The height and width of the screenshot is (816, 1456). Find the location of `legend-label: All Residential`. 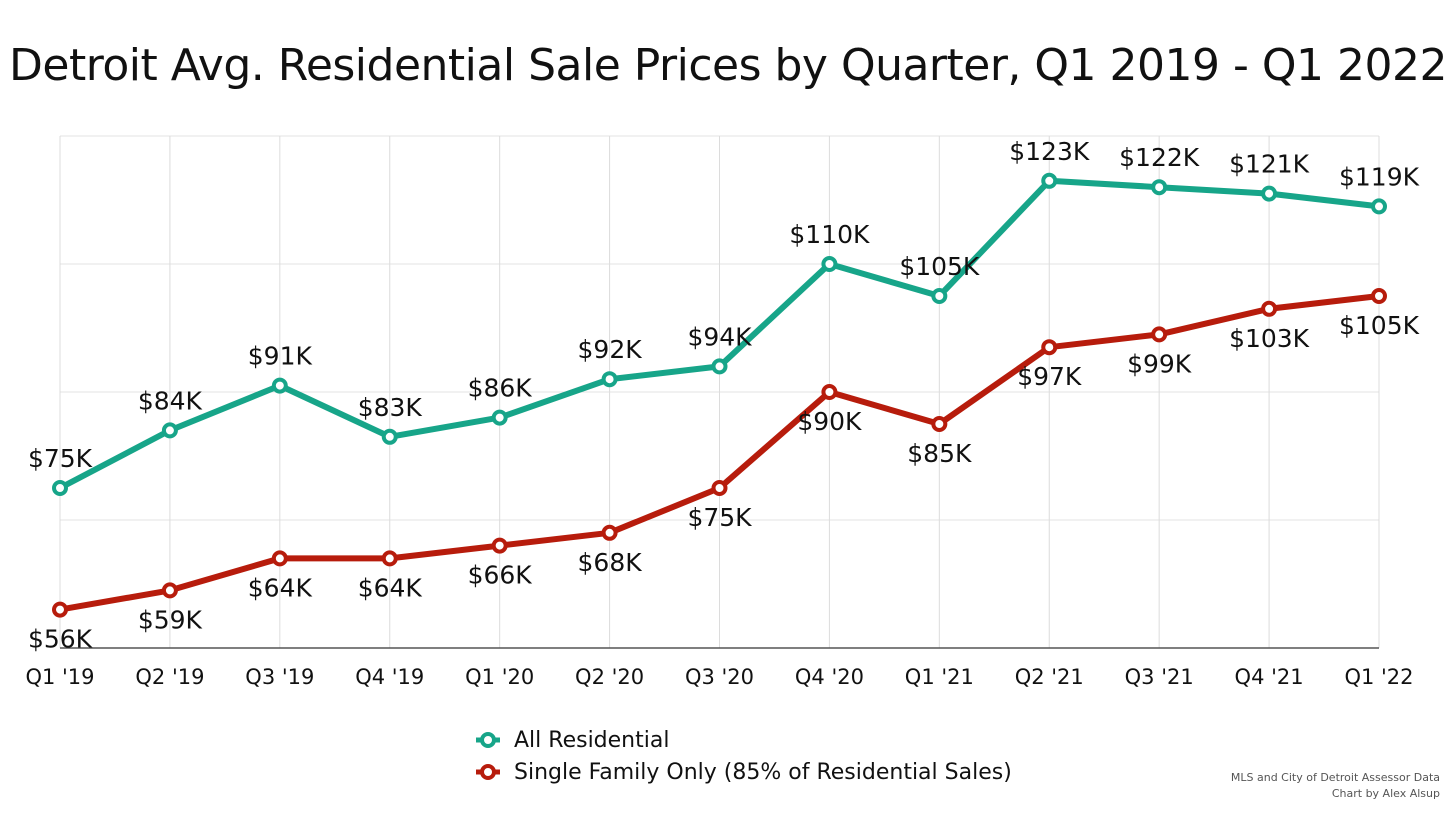

legend-label: All Residential is located at coordinates (592, 740).